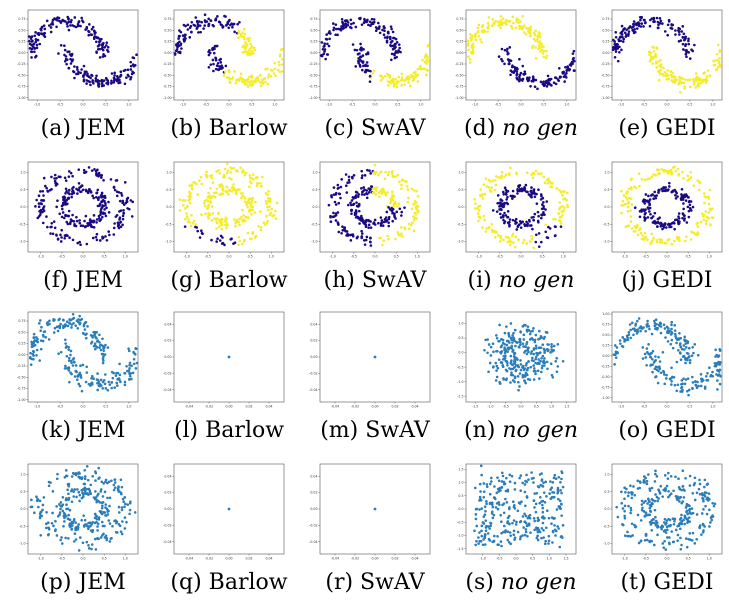  Describe the element at coordinates (314, 207) in the screenshot. I see `y-tick-label: 0.0` at that location.